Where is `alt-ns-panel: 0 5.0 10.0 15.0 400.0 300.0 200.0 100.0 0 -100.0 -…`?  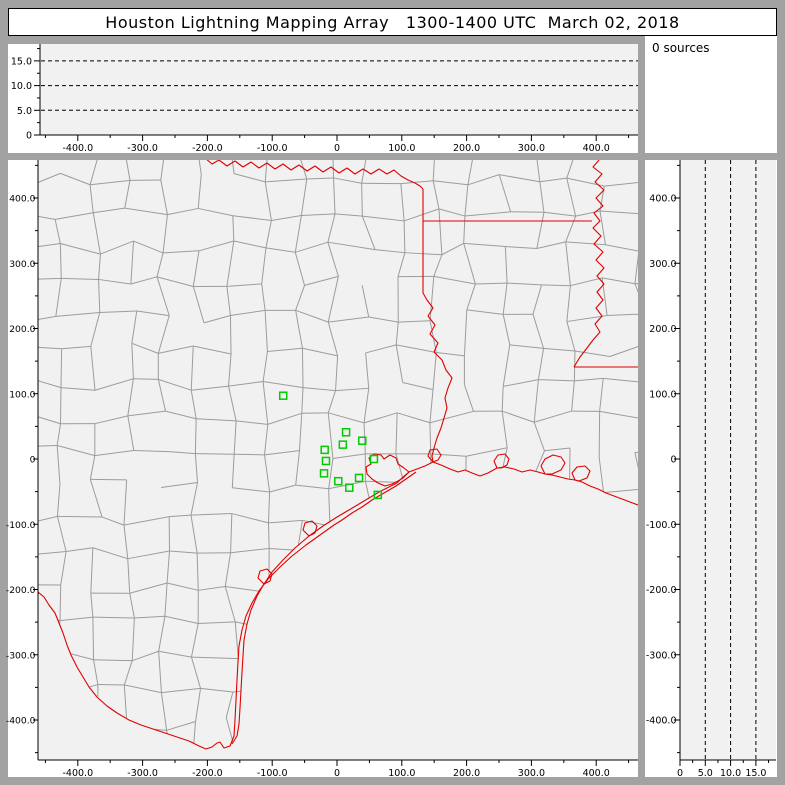 alt-ns-panel: 0 5.0 10.0 15.0 400.0 300.0 200.0 100.0 0 -100.0 -… is located at coordinates (711, 469).